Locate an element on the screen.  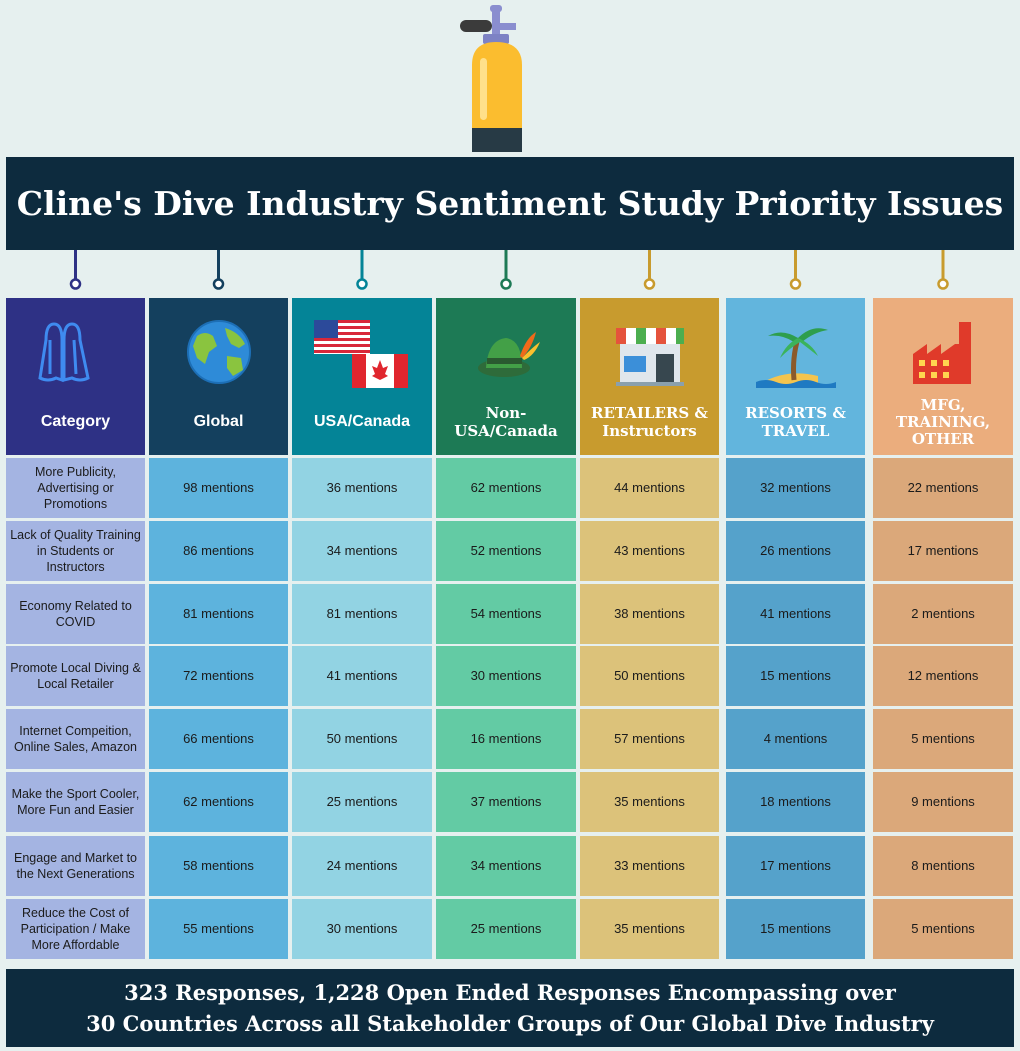
value-cell: 33 mentions is located at coordinates (649, 866).